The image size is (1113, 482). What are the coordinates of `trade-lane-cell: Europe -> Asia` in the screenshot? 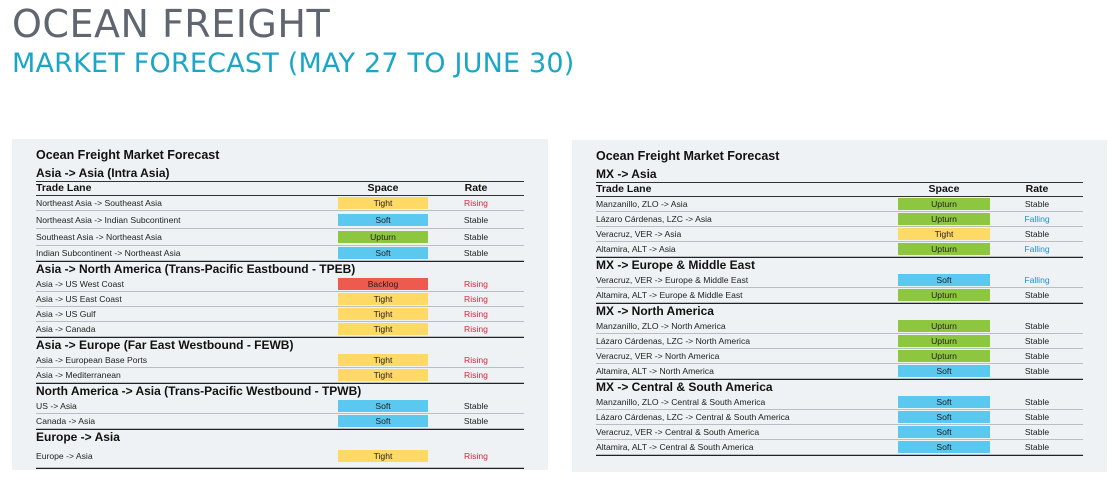 It's located at (64, 456).